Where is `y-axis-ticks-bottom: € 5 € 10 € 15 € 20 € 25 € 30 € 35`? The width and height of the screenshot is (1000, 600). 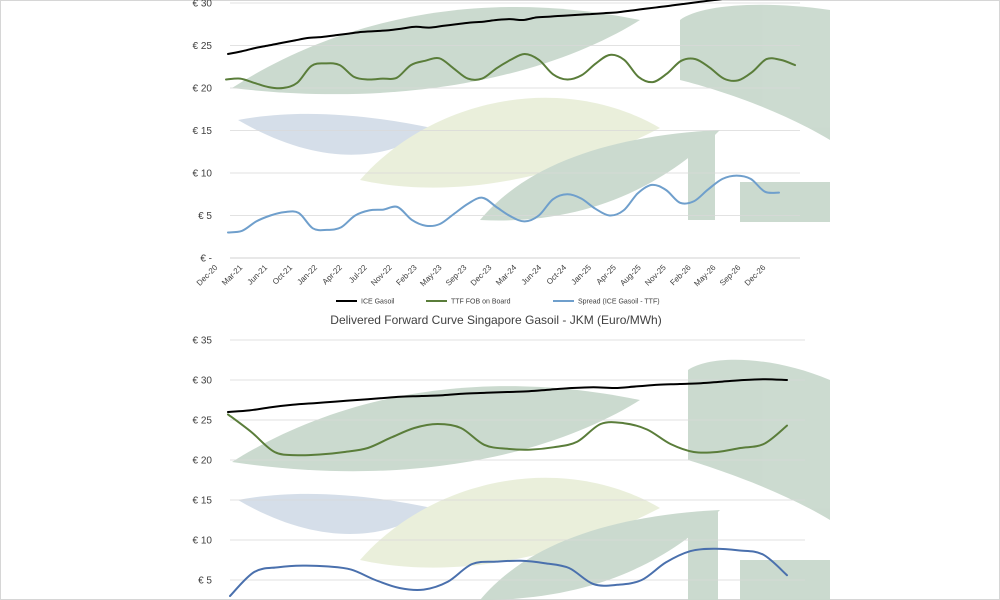 y-axis-ticks-bottom: € 5 € 10 € 15 € 20 € 25 € 30 € 35 is located at coordinates (203, 461).